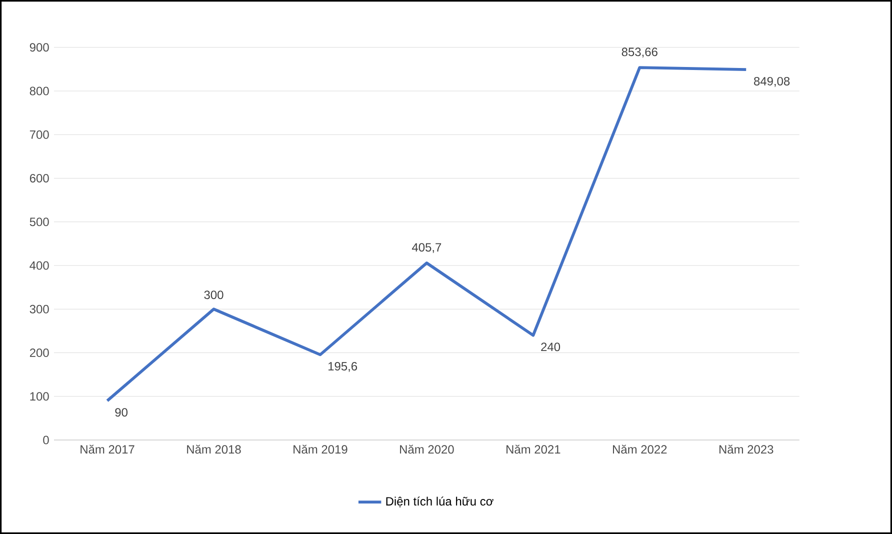 The height and width of the screenshot is (534, 892). I want to click on data-label: 405,7, so click(427, 248).